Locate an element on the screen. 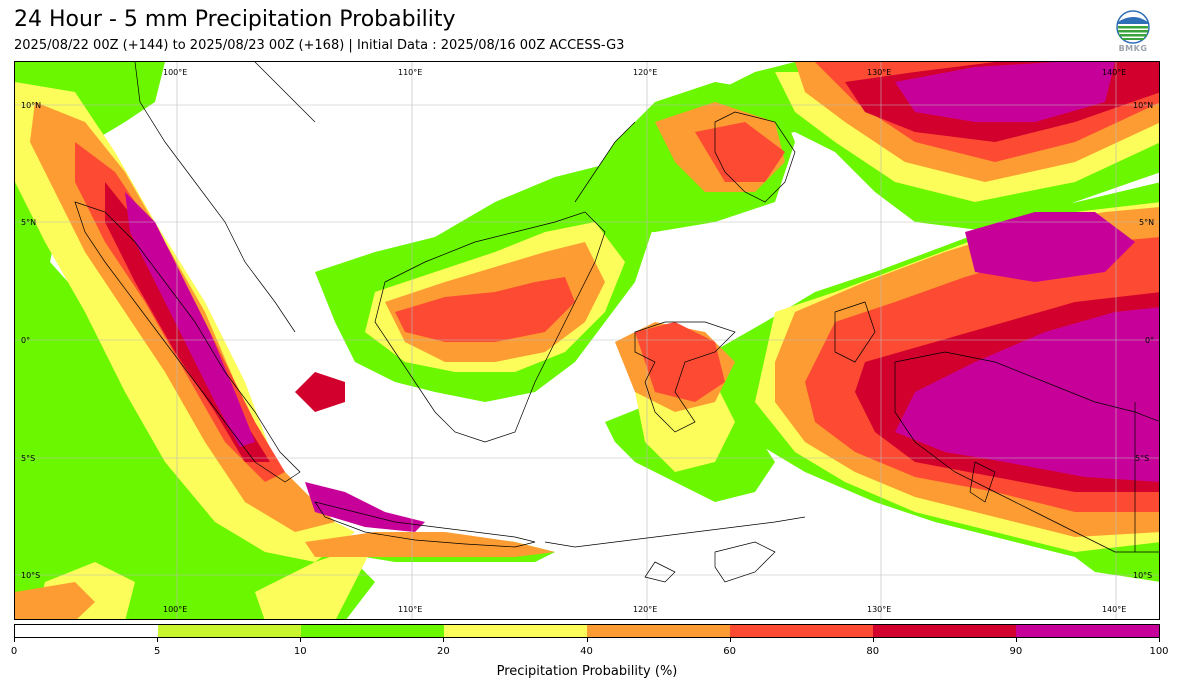 The image size is (1180, 690). lat-label-left: 10°S is located at coordinates (31, 575).